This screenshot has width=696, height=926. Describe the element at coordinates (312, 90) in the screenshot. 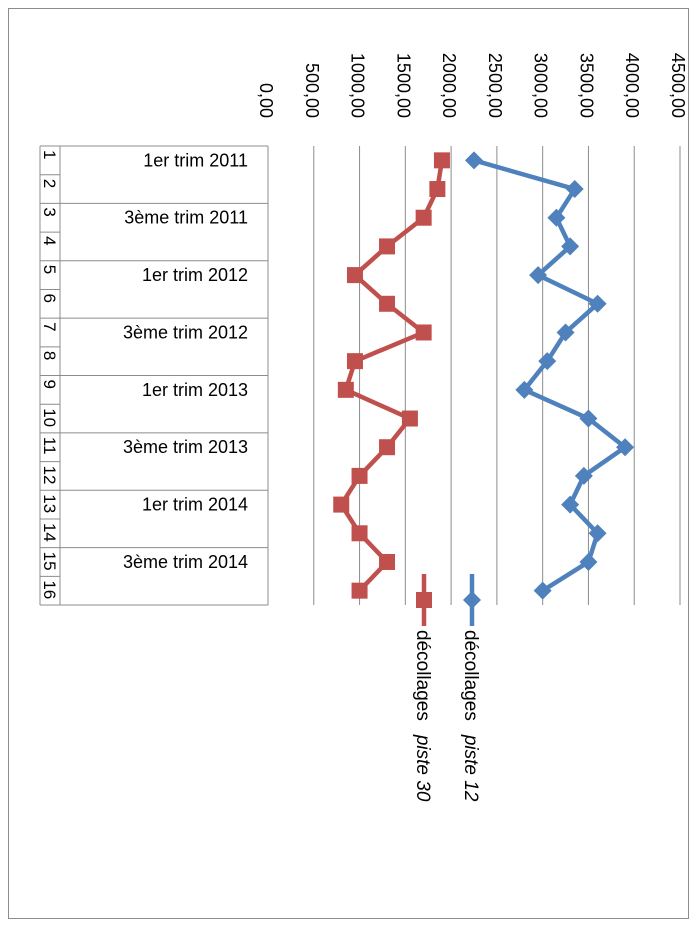

I see `value-tick-label: 500,00` at that location.